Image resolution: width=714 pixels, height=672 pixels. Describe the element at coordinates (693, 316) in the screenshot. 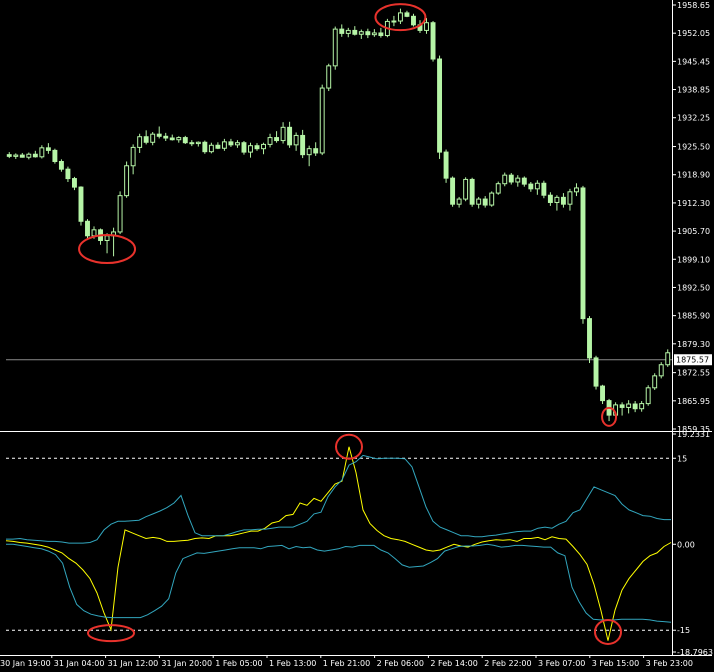

I see `price-axis-label: 1885.90` at that location.